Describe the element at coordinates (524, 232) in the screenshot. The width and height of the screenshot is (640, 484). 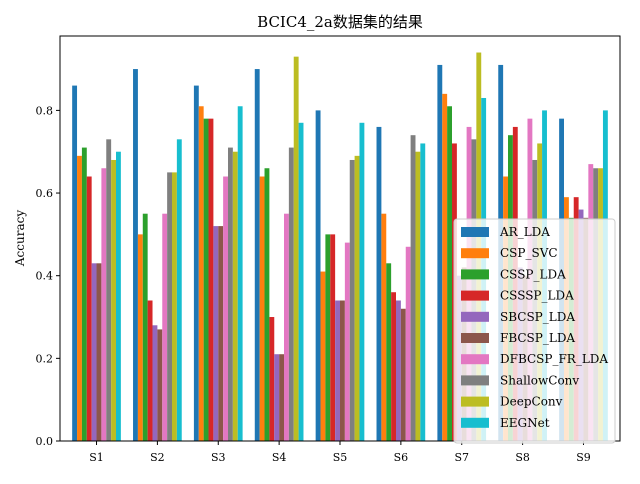
I see `legend-label: AR_LDA` at that location.